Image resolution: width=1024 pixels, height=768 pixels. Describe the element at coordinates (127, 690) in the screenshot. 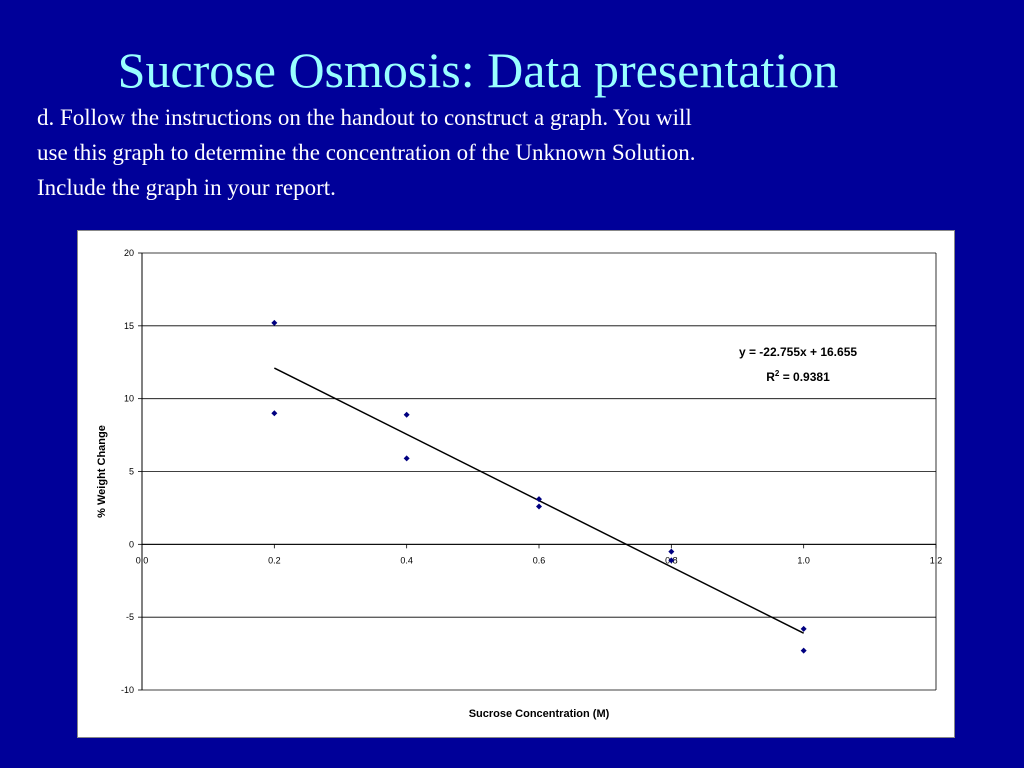

I see `y-tick-label: -10` at that location.